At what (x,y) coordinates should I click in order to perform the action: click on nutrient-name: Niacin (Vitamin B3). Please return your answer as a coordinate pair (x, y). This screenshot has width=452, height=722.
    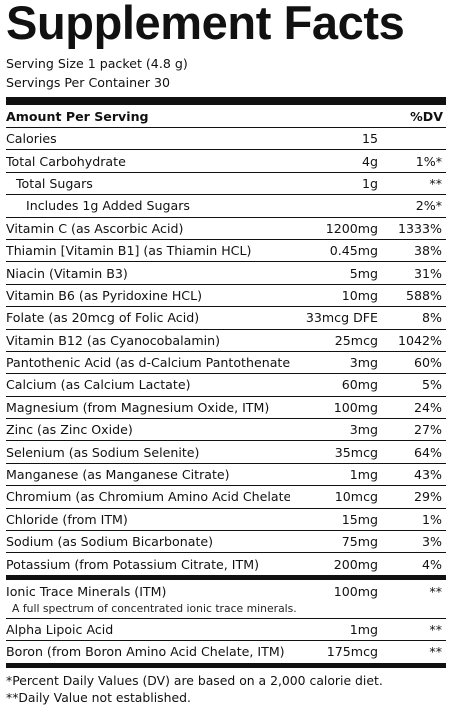
    Looking at the image, I should click on (67, 273).